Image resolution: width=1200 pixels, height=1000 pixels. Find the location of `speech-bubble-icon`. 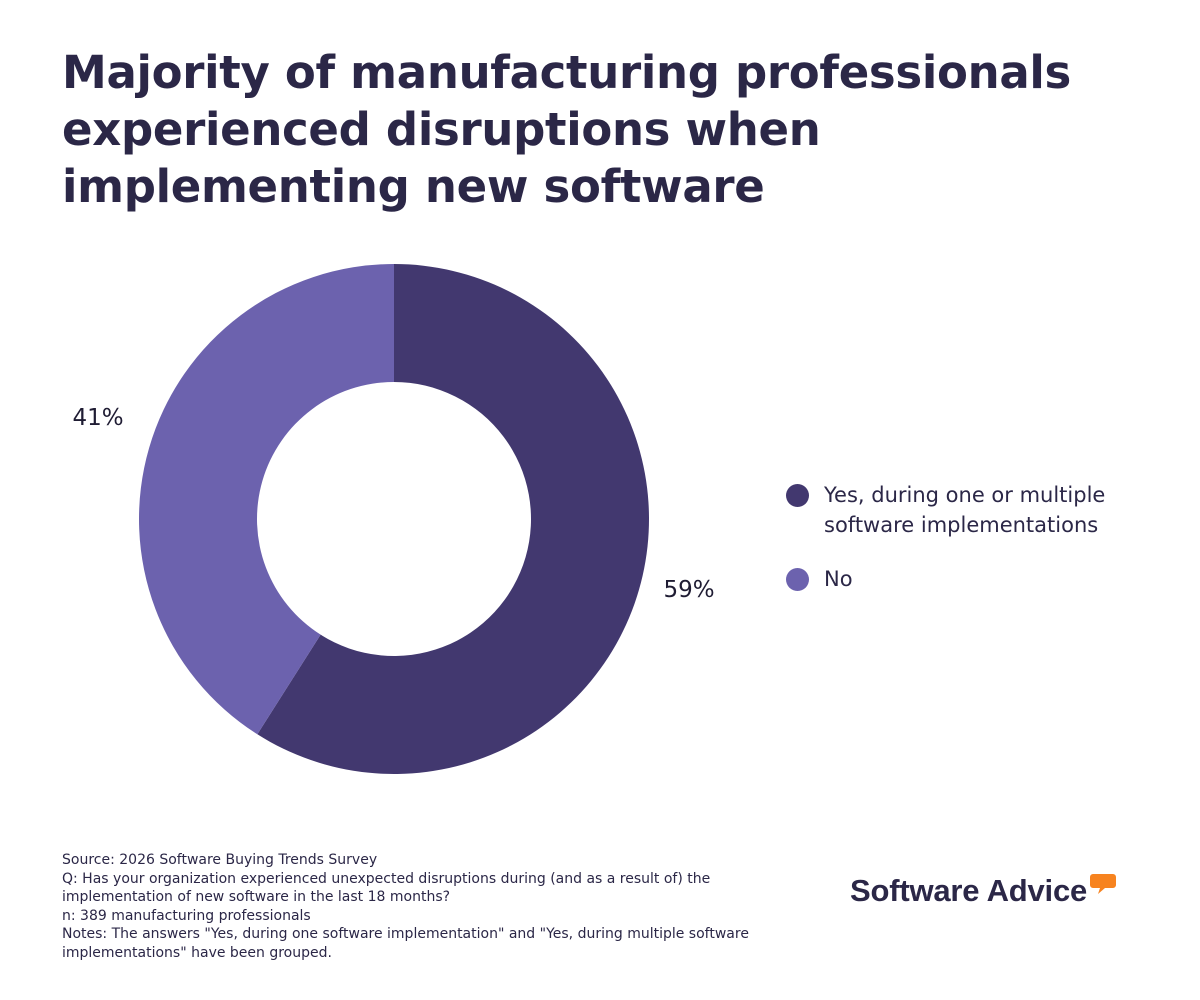

speech-bubble-icon is located at coordinates (1103, 884).